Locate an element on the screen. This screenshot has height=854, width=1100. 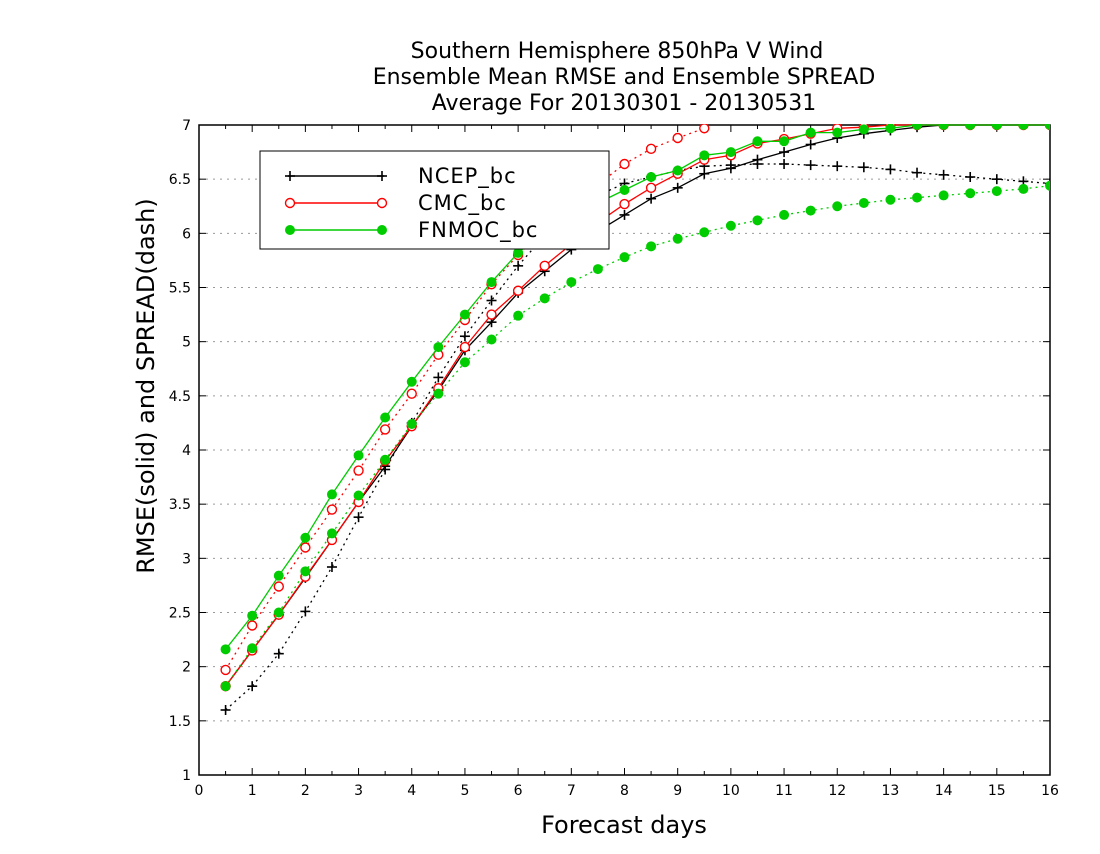
x-tick-label: 3 is located at coordinates (358, 791).